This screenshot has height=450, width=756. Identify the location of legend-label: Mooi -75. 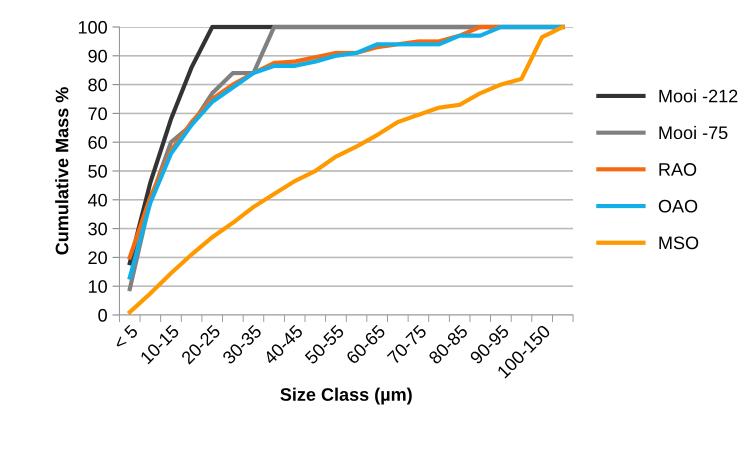
(693, 133).